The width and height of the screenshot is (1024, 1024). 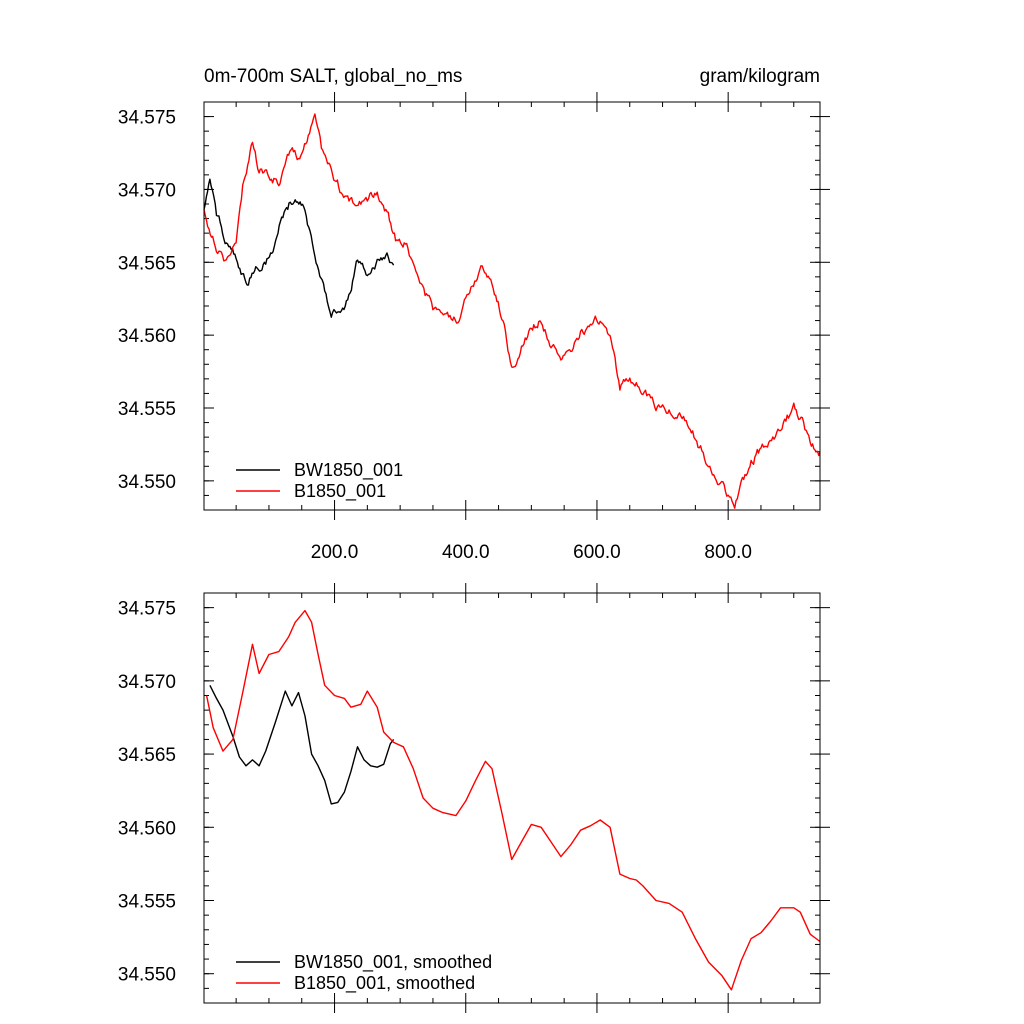 I want to click on top-ytick-label: 34.570, so click(x=147, y=190).